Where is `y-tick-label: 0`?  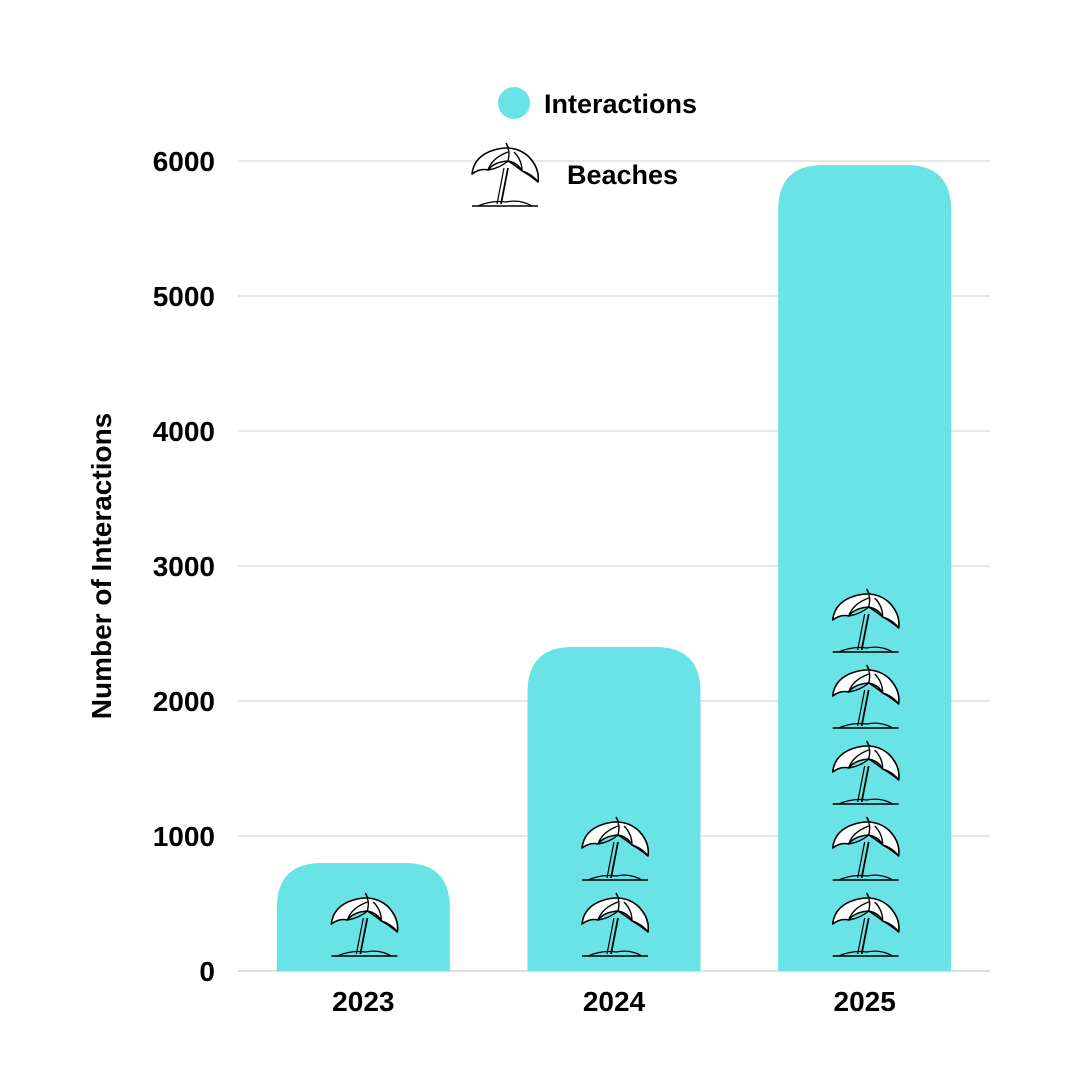 y-tick-label: 0 is located at coordinates (207, 971).